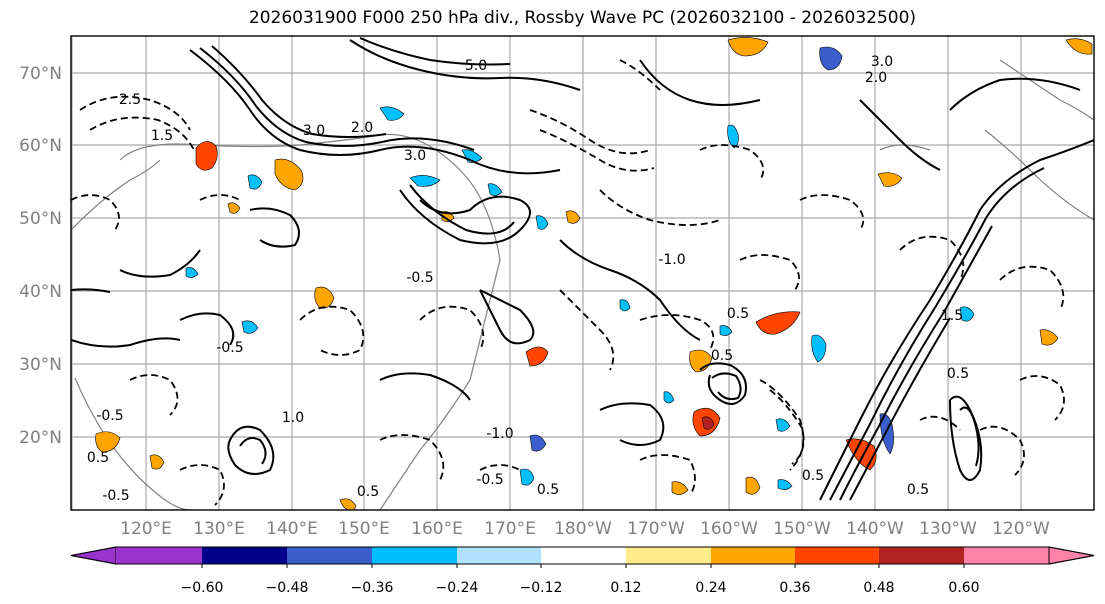 Image resolution: width=1105 pixels, height=604 pixels. What do you see at coordinates (130, 100) in the screenshot?
I see `contour-label: 2.5` at bounding box center [130, 100].